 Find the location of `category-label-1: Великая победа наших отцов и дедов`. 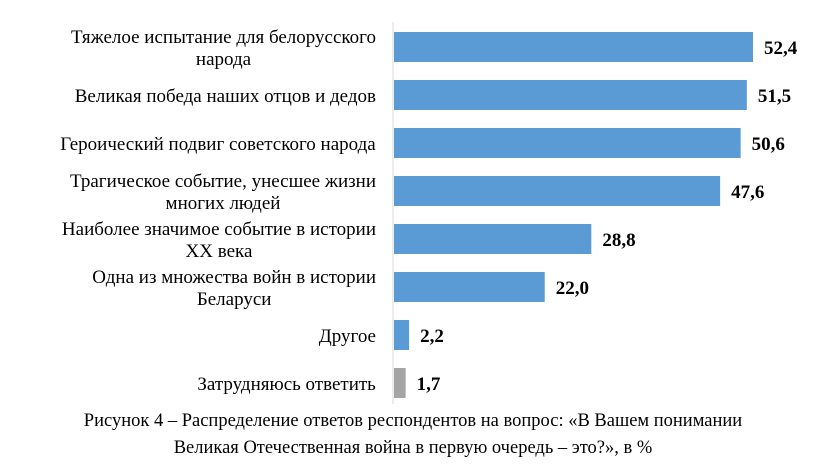

category-label-1: Великая победа наших отцов и дедов is located at coordinates (225, 96).